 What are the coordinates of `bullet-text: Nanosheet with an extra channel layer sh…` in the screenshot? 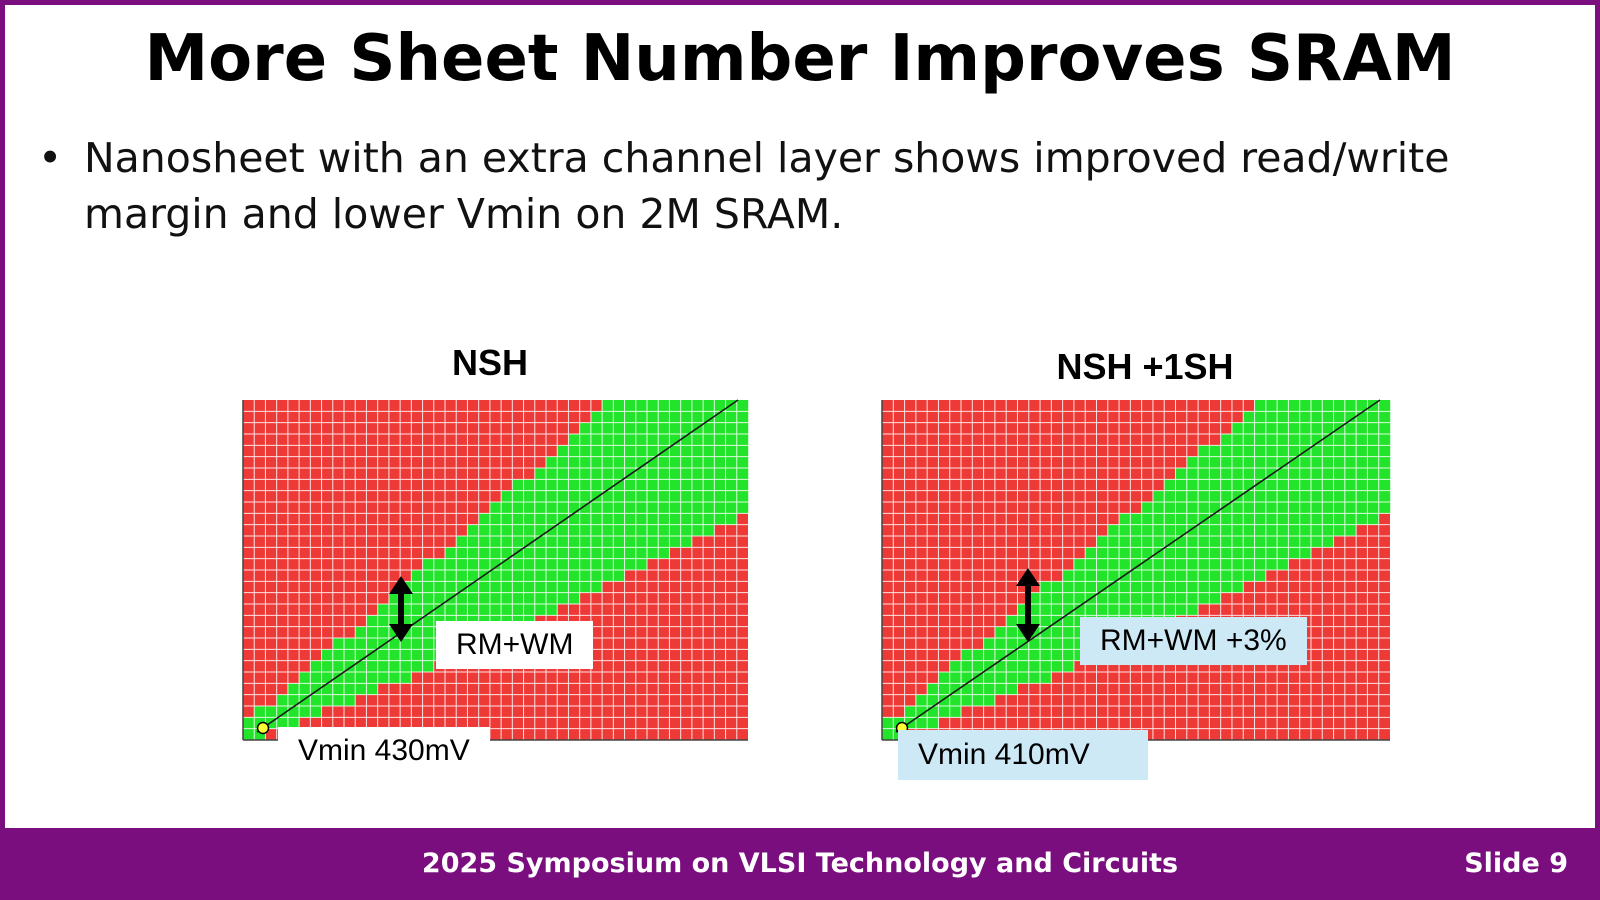 It's located at (767, 186).